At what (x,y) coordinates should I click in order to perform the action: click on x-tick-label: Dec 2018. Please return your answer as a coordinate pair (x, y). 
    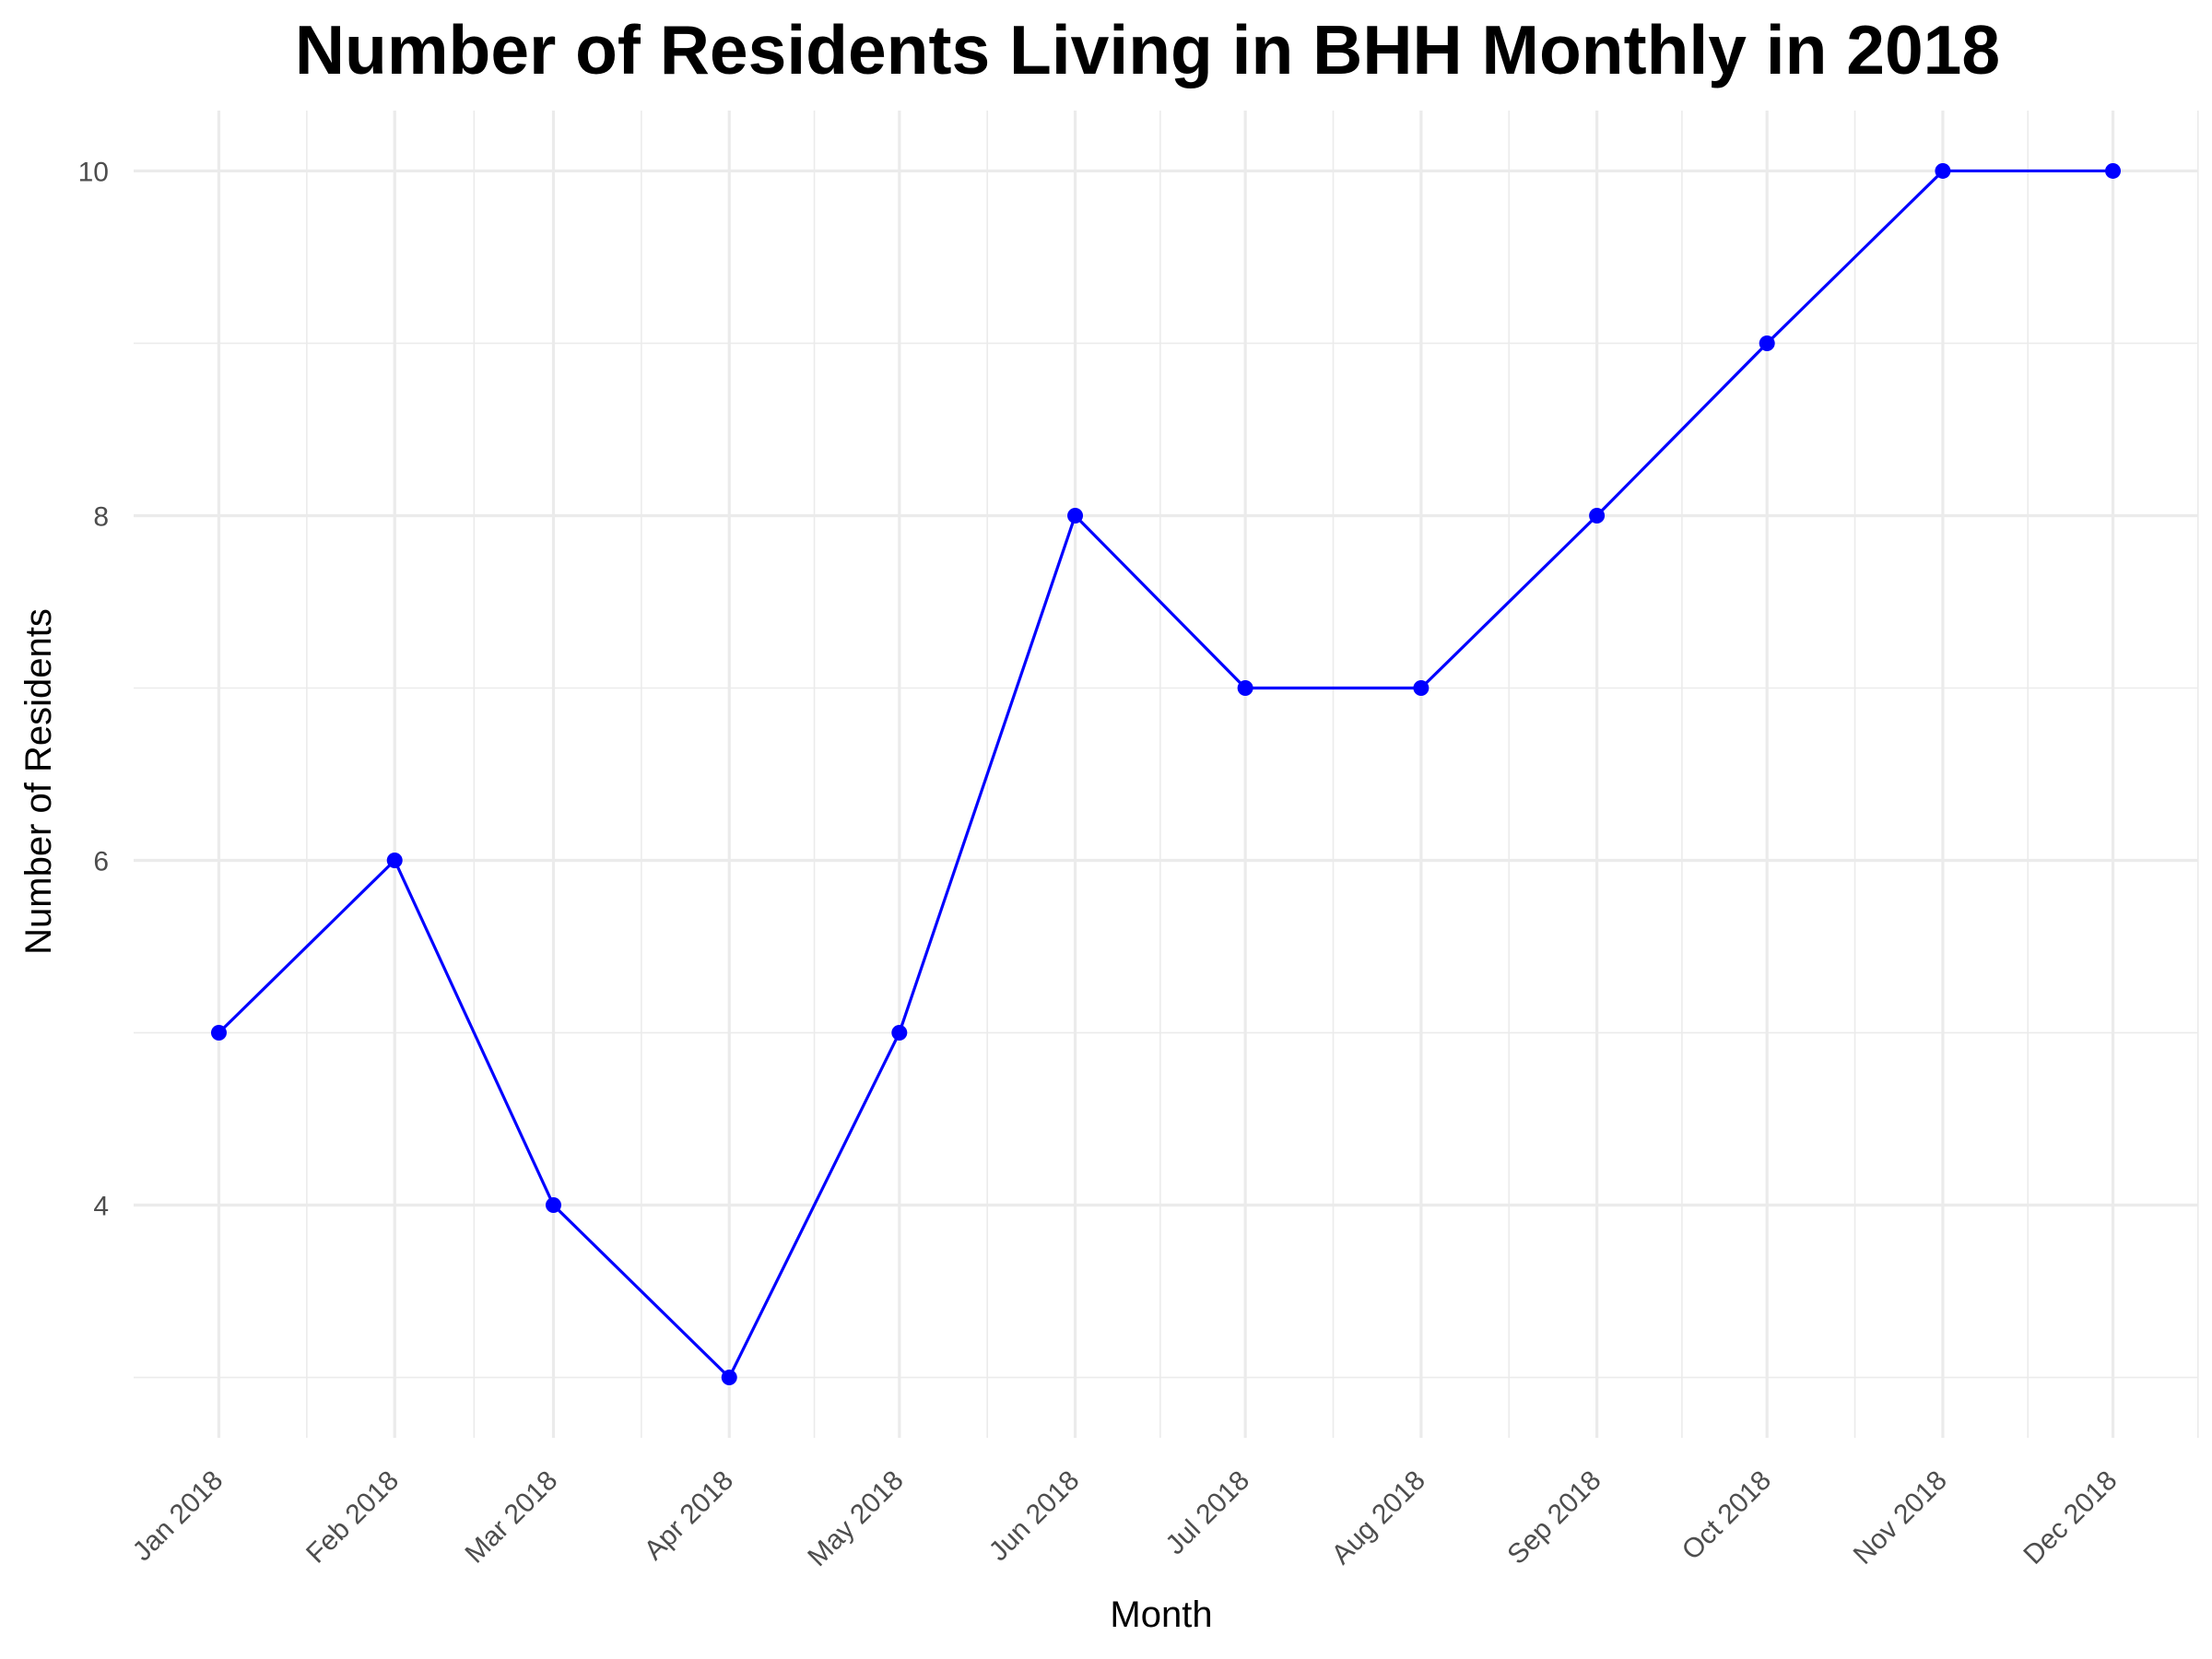
    Looking at the image, I should click on (2070, 1518).